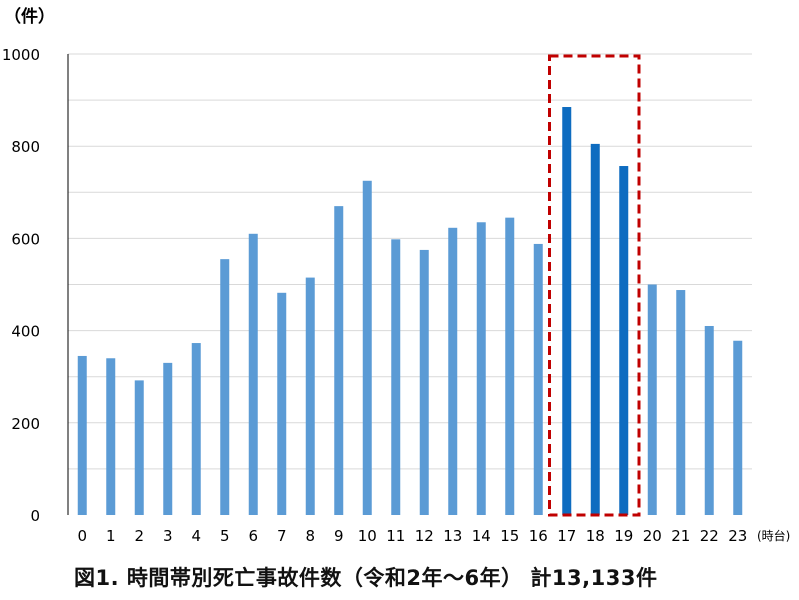 This screenshot has width=799, height=600. What do you see at coordinates (196, 536) in the screenshot?
I see `x-tick-label: 4` at bounding box center [196, 536].